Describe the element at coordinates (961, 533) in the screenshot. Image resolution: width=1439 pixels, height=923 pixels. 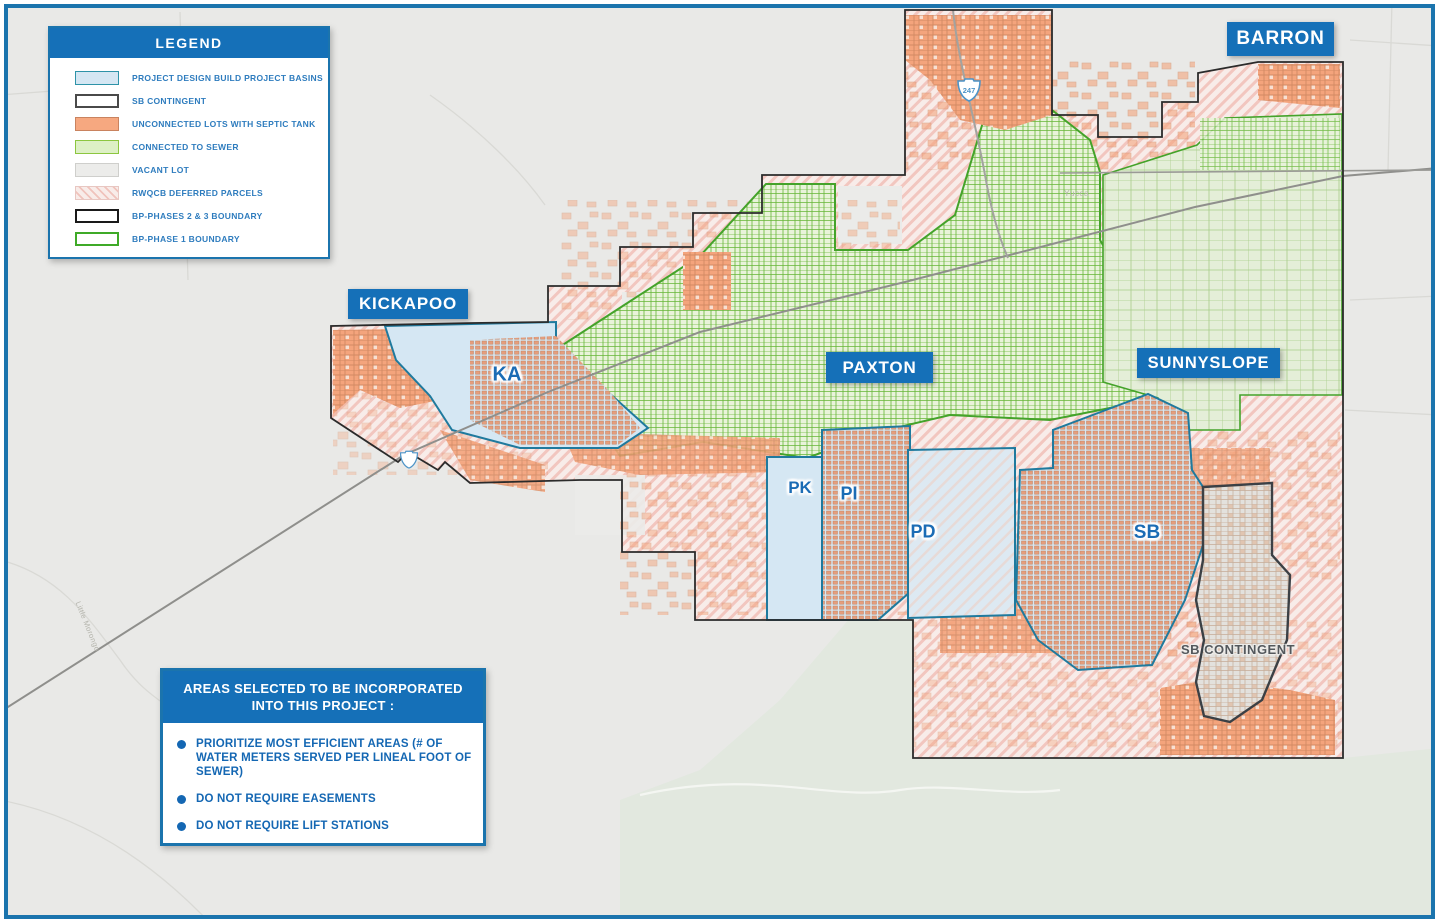
I see `basin-pd` at that location.